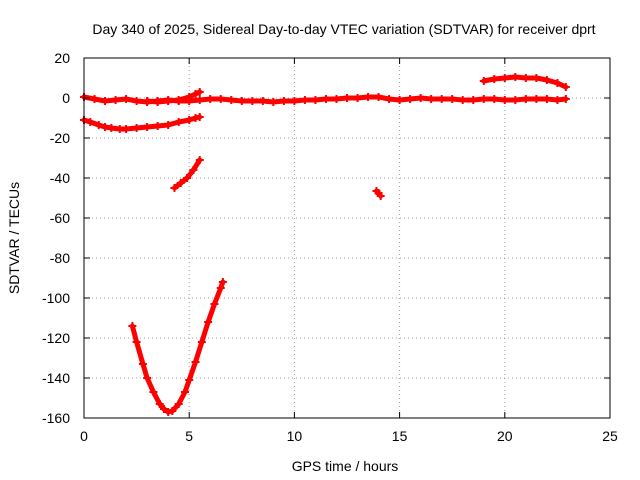 The width and height of the screenshot is (640, 480). I want to click on x-axis-label: GPS time / hours, so click(345, 466).